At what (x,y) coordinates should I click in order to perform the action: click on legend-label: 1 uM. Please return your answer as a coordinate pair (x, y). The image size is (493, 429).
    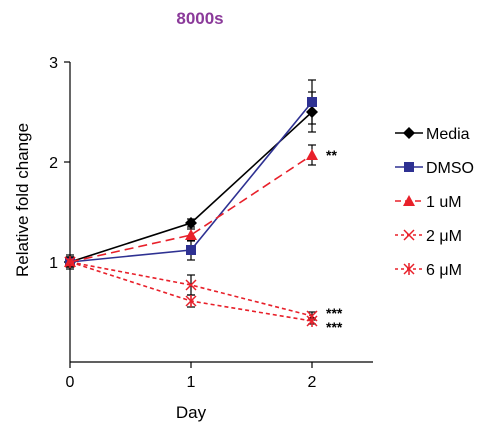
    Looking at the image, I should click on (444, 202).